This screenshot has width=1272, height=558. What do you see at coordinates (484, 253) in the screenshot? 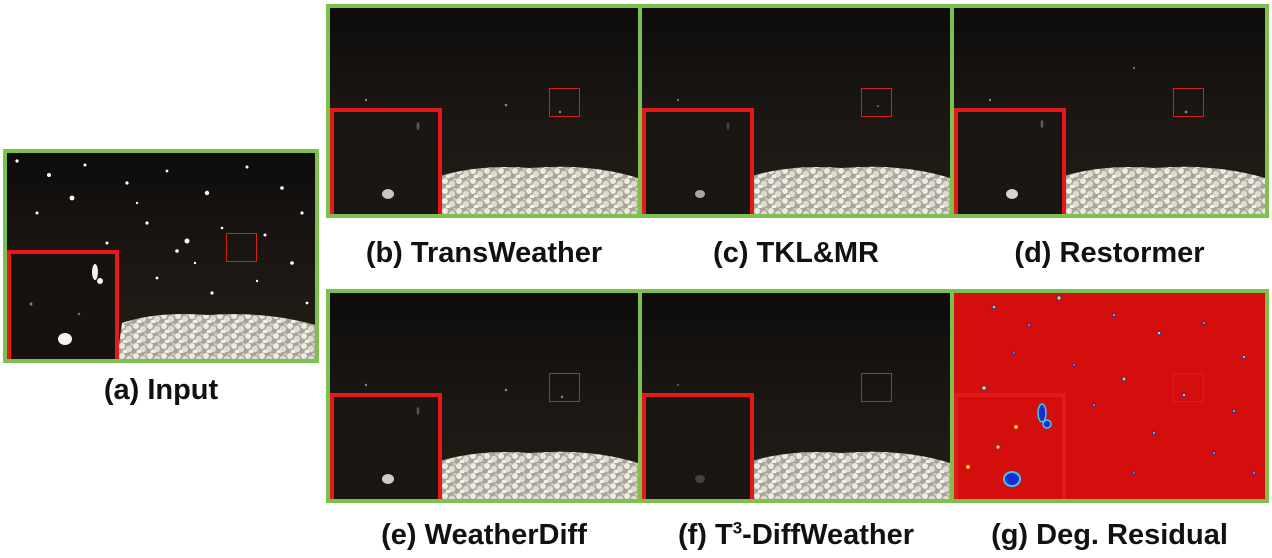
I see `caption-transweather: (b) TransWeather` at bounding box center [484, 253].